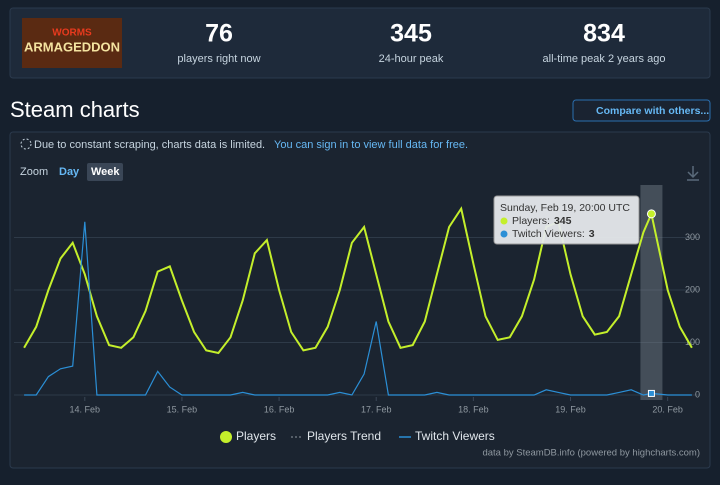 The height and width of the screenshot is (485, 720). Describe the element at coordinates (693, 173) in the screenshot. I see `download-icon` at that location.